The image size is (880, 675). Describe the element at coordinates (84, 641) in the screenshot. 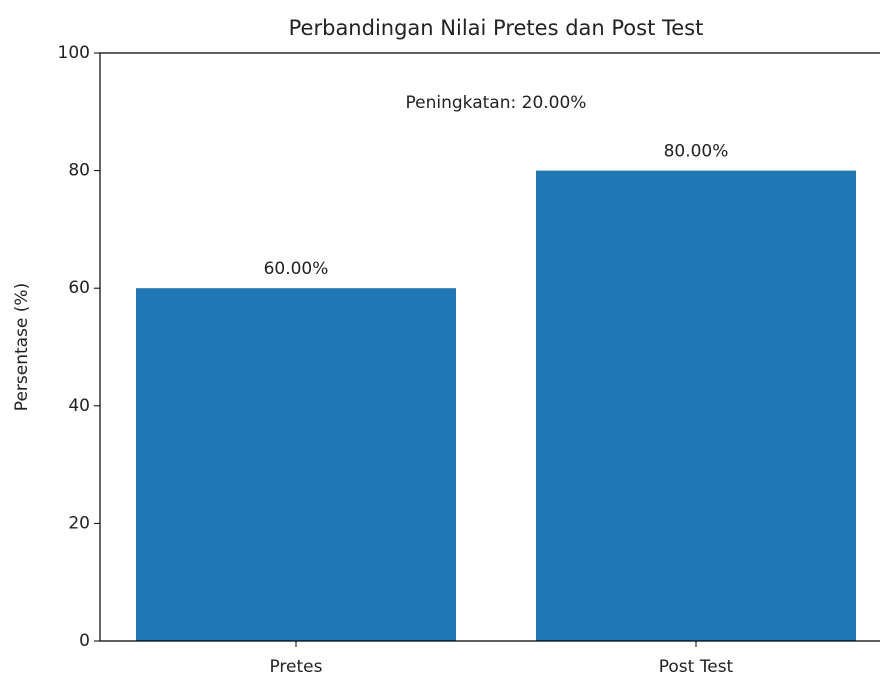

I see `y-tick-label: 0` at that location.